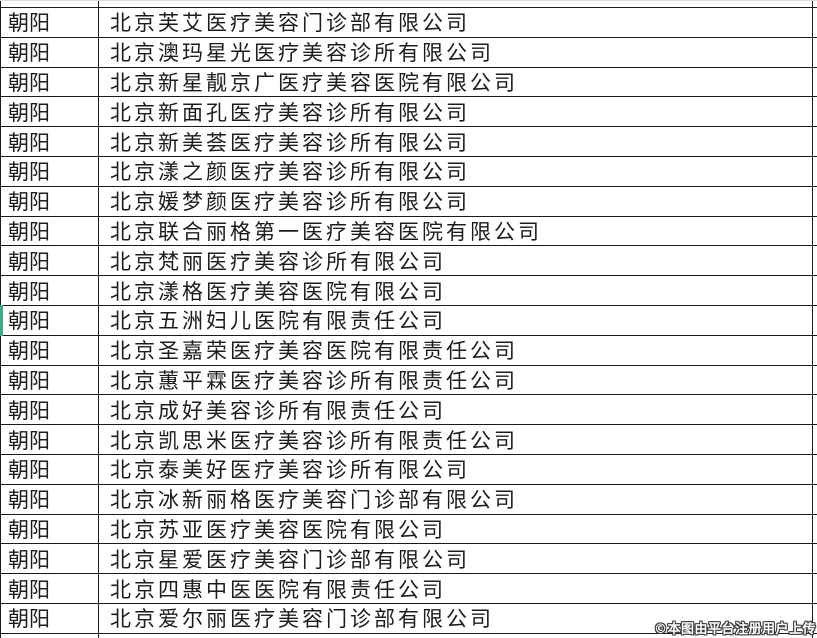 The image size is (817, 638). I want to click on table-row: 朝阳 北京冰新丽格医疗美容门诊部有限公司, so click(408, 499).